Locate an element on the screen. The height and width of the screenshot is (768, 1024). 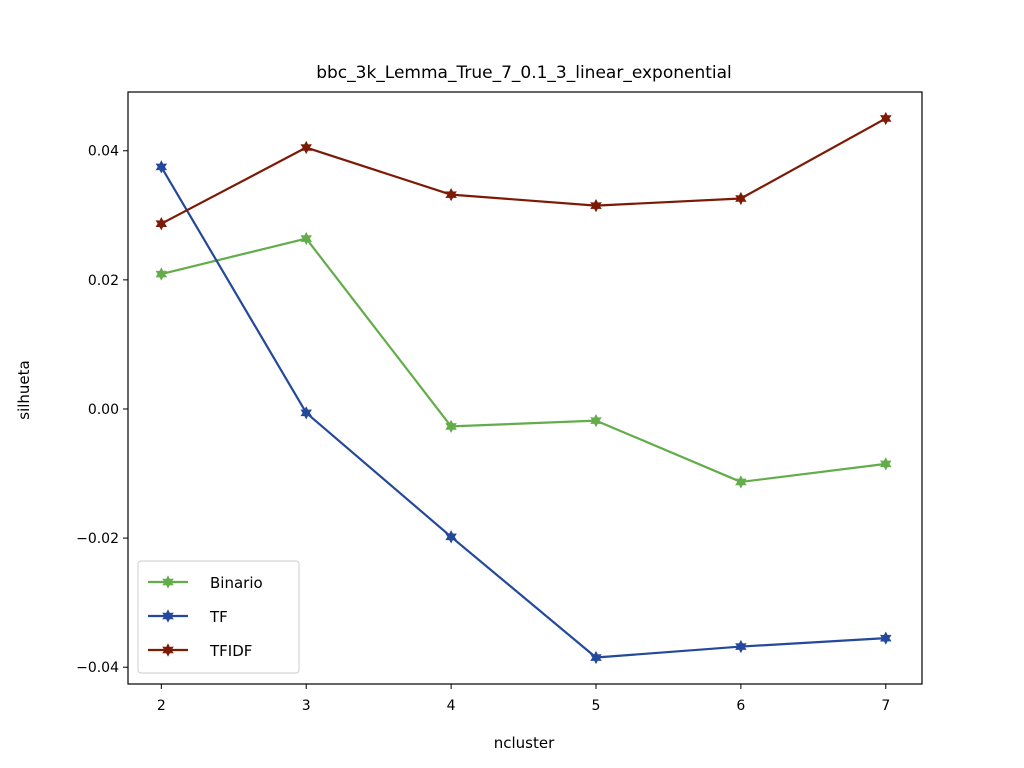
y-tick-label: −0.04 is located at coordinates (97, 668).